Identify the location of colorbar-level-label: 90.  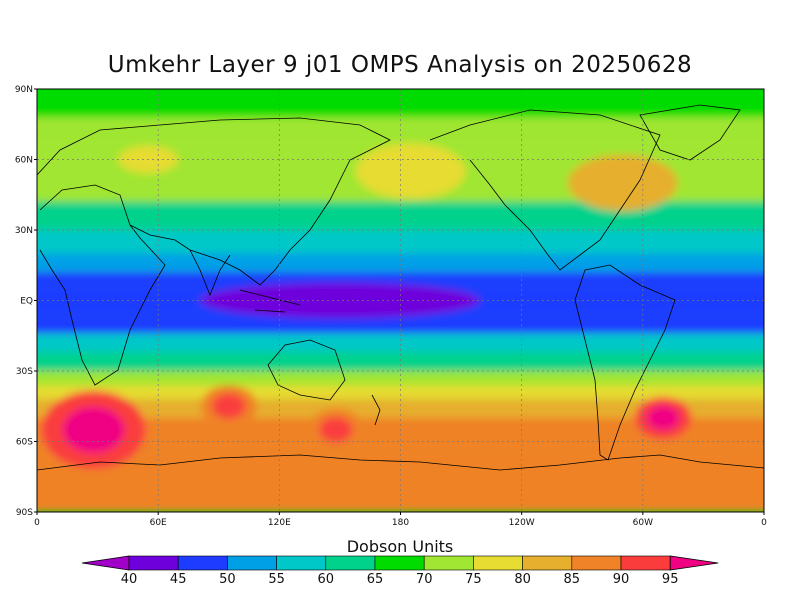
(621, 579).